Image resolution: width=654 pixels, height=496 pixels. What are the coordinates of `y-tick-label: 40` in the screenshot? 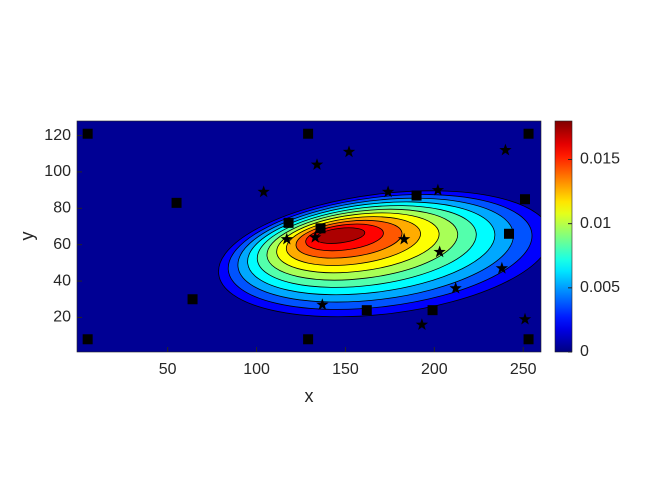 It's located at (62, 280).